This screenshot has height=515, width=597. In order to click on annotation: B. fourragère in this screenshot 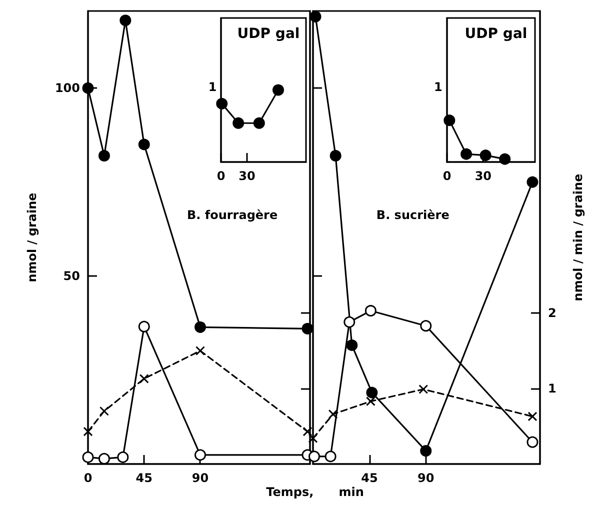, I will do `click(232, 215)`.